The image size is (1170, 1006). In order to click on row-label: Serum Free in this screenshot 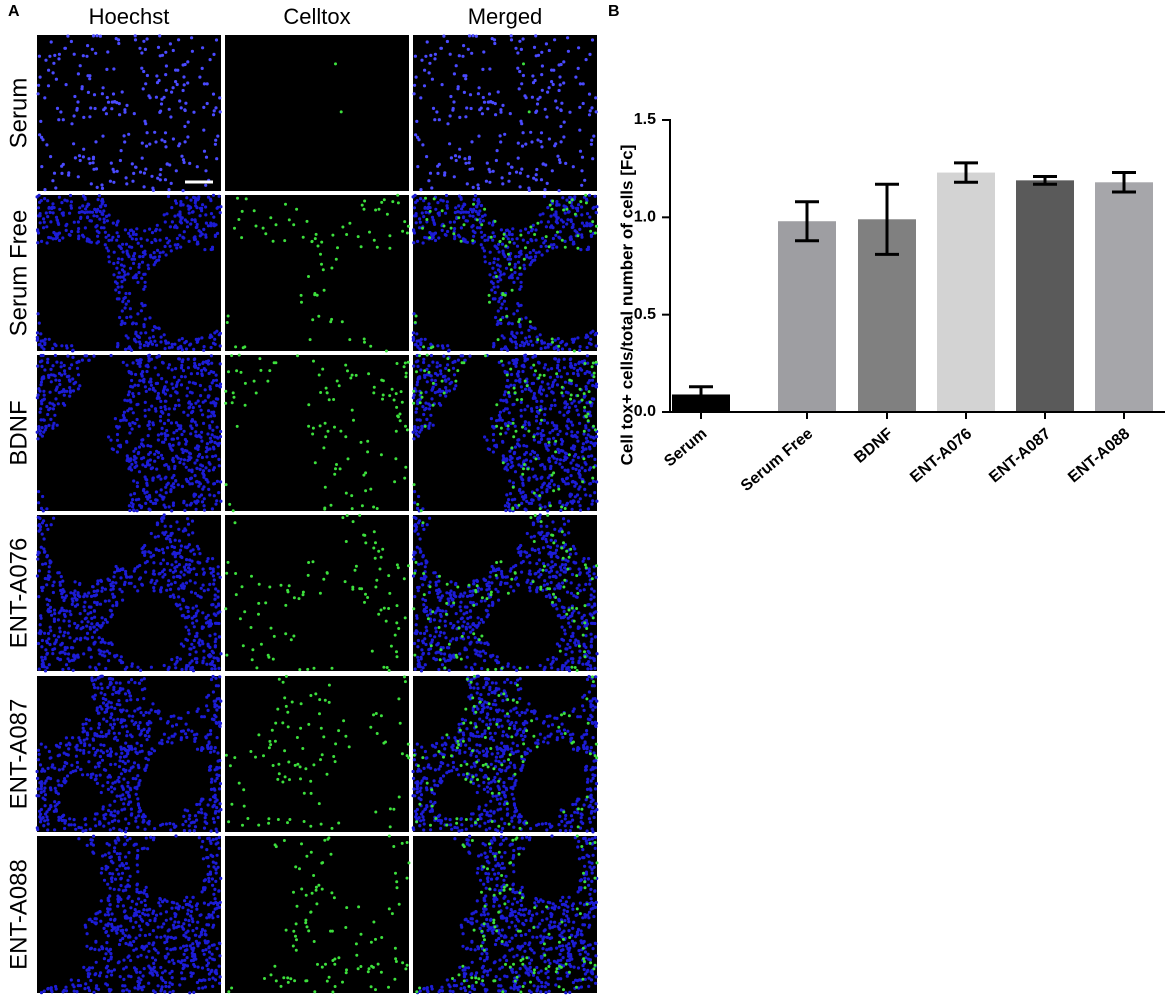, I will do `click(18, 273)`.